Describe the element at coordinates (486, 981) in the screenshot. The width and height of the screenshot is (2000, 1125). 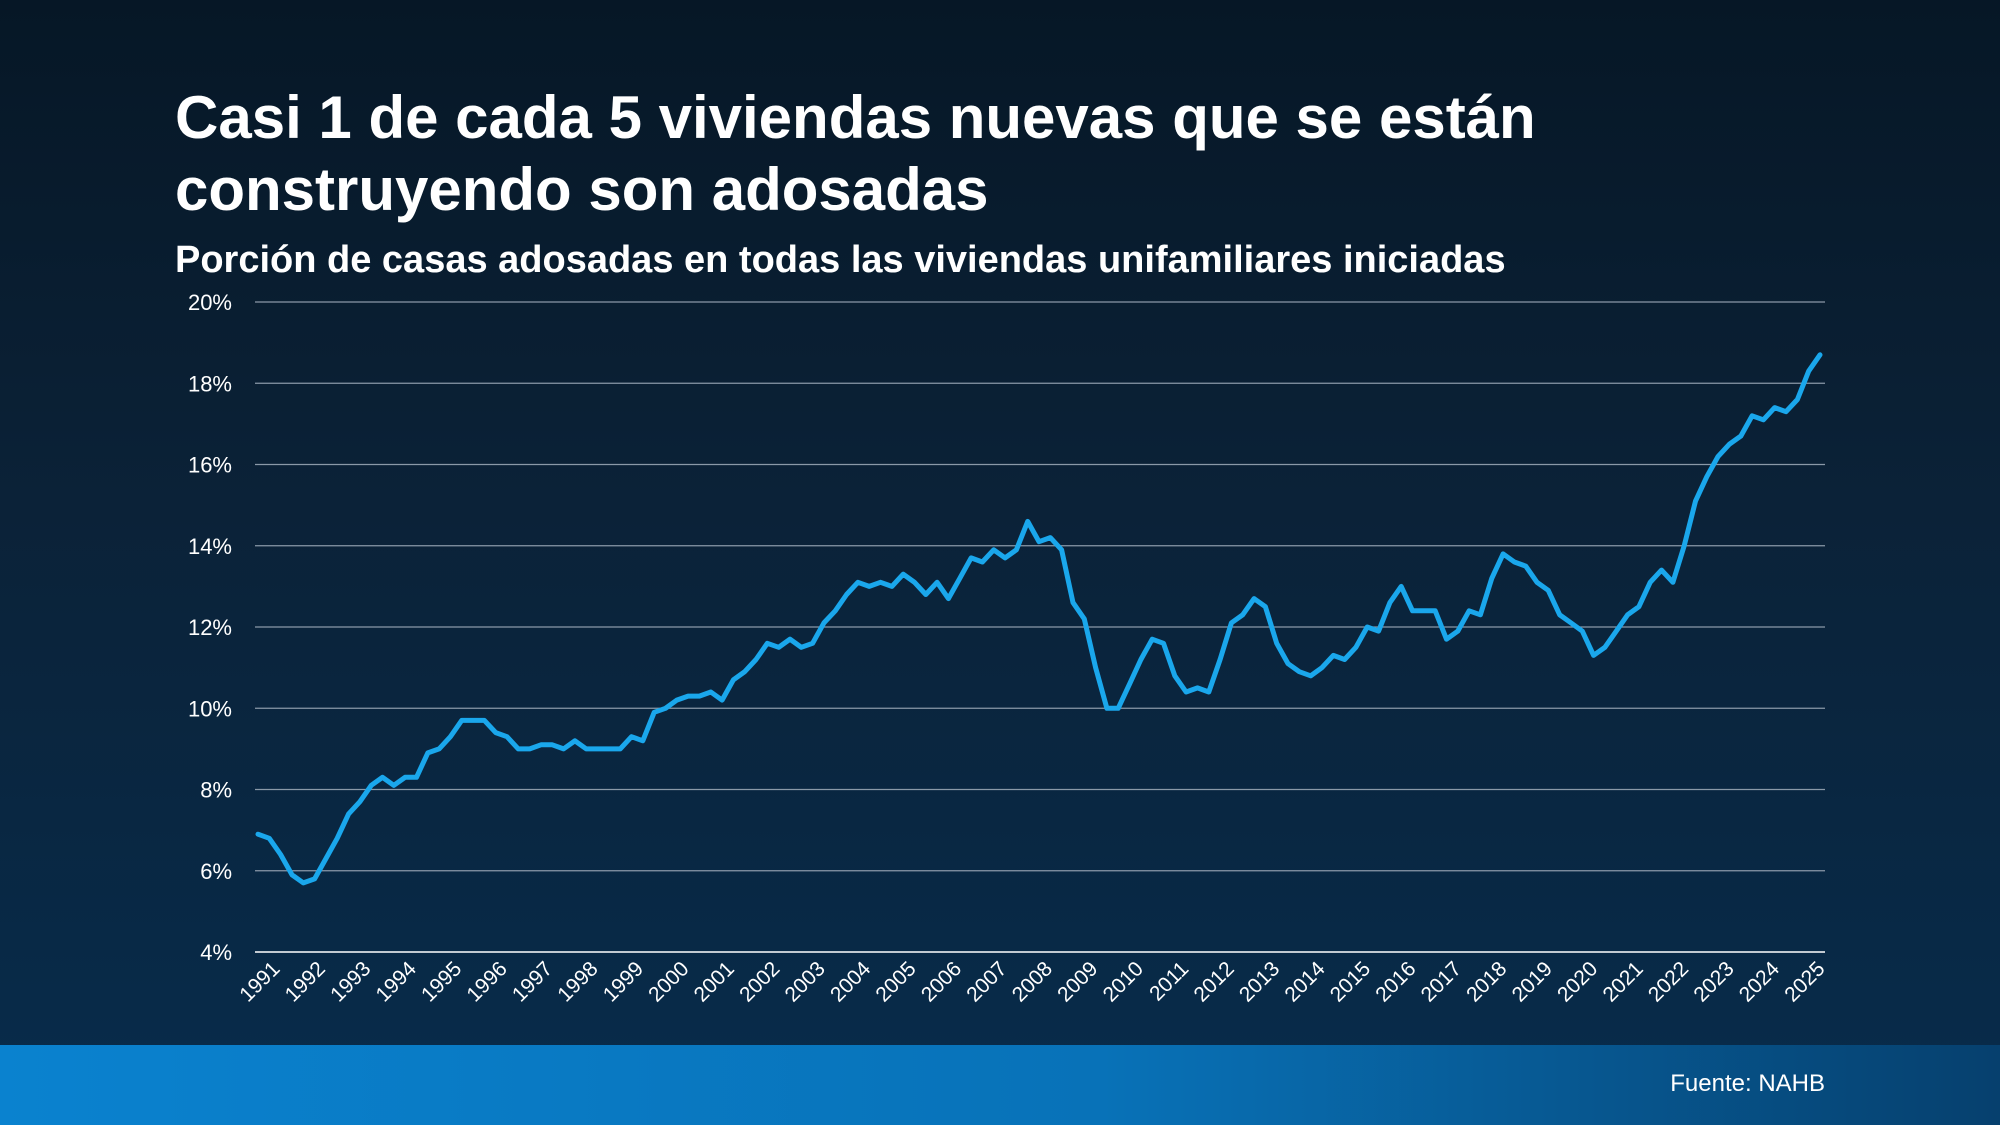
I see `x-tick-label: 1996` at that location.